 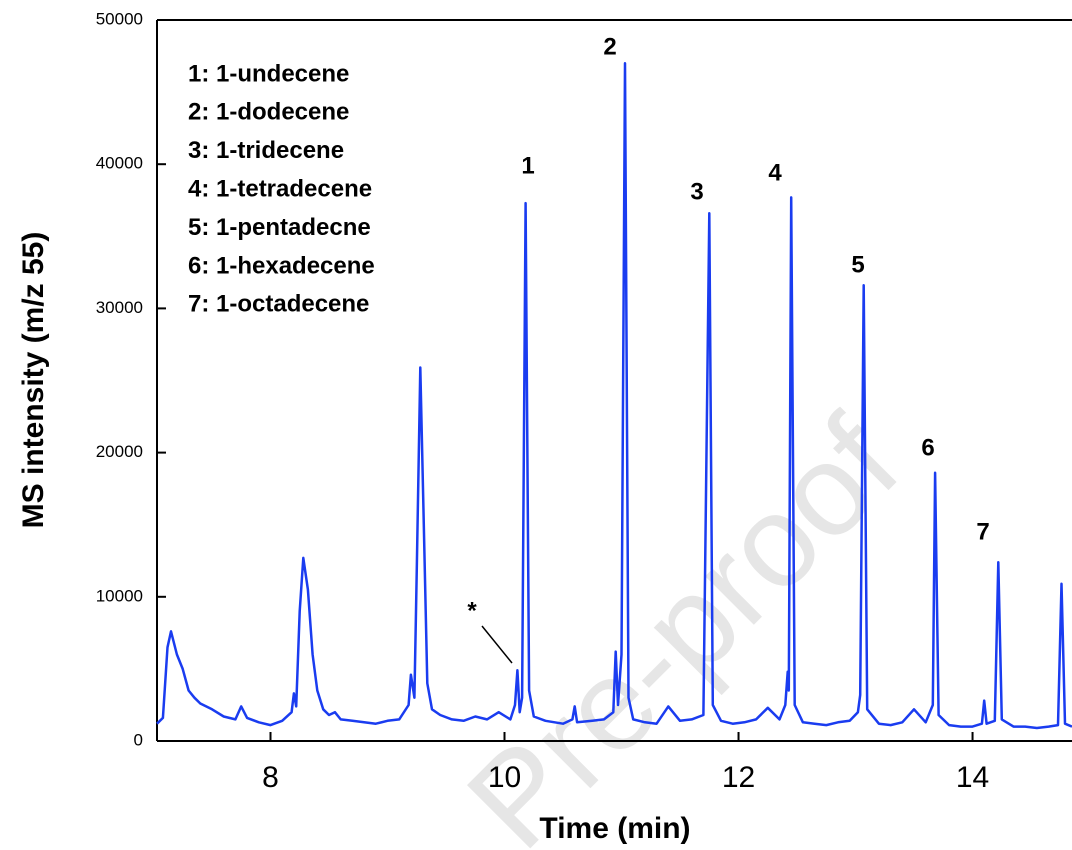 What do you see at coordinates (609, 46) in the screenshot?
I see `peak-label: 2` at bounding box center [609, 46].